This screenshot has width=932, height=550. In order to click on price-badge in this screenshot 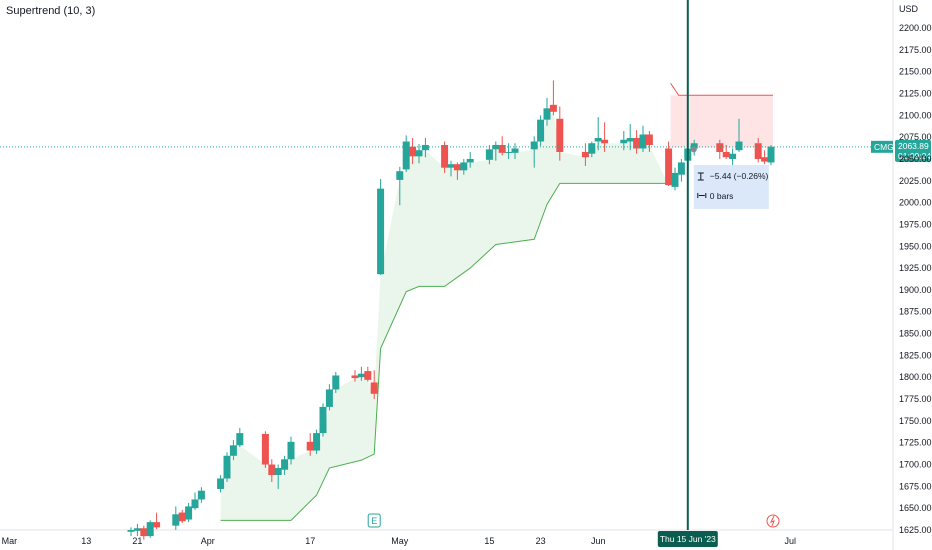, I will do `click(913, 150)`.